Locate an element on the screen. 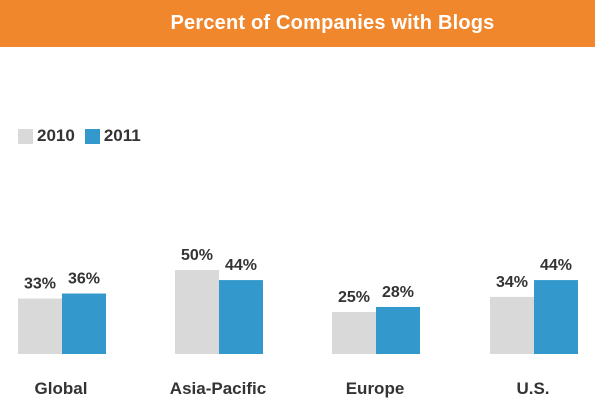  category-label-u-s-: U.S. is located at coordinates (532, 388).